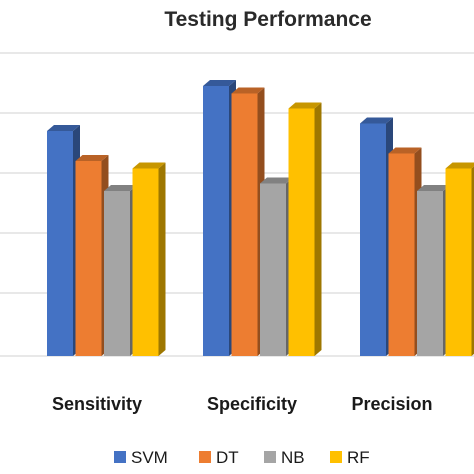  What do you see at coordinates (149, 457) in the screenshot?
I see `legend-label: SVM` at bounding box center [149, 457].